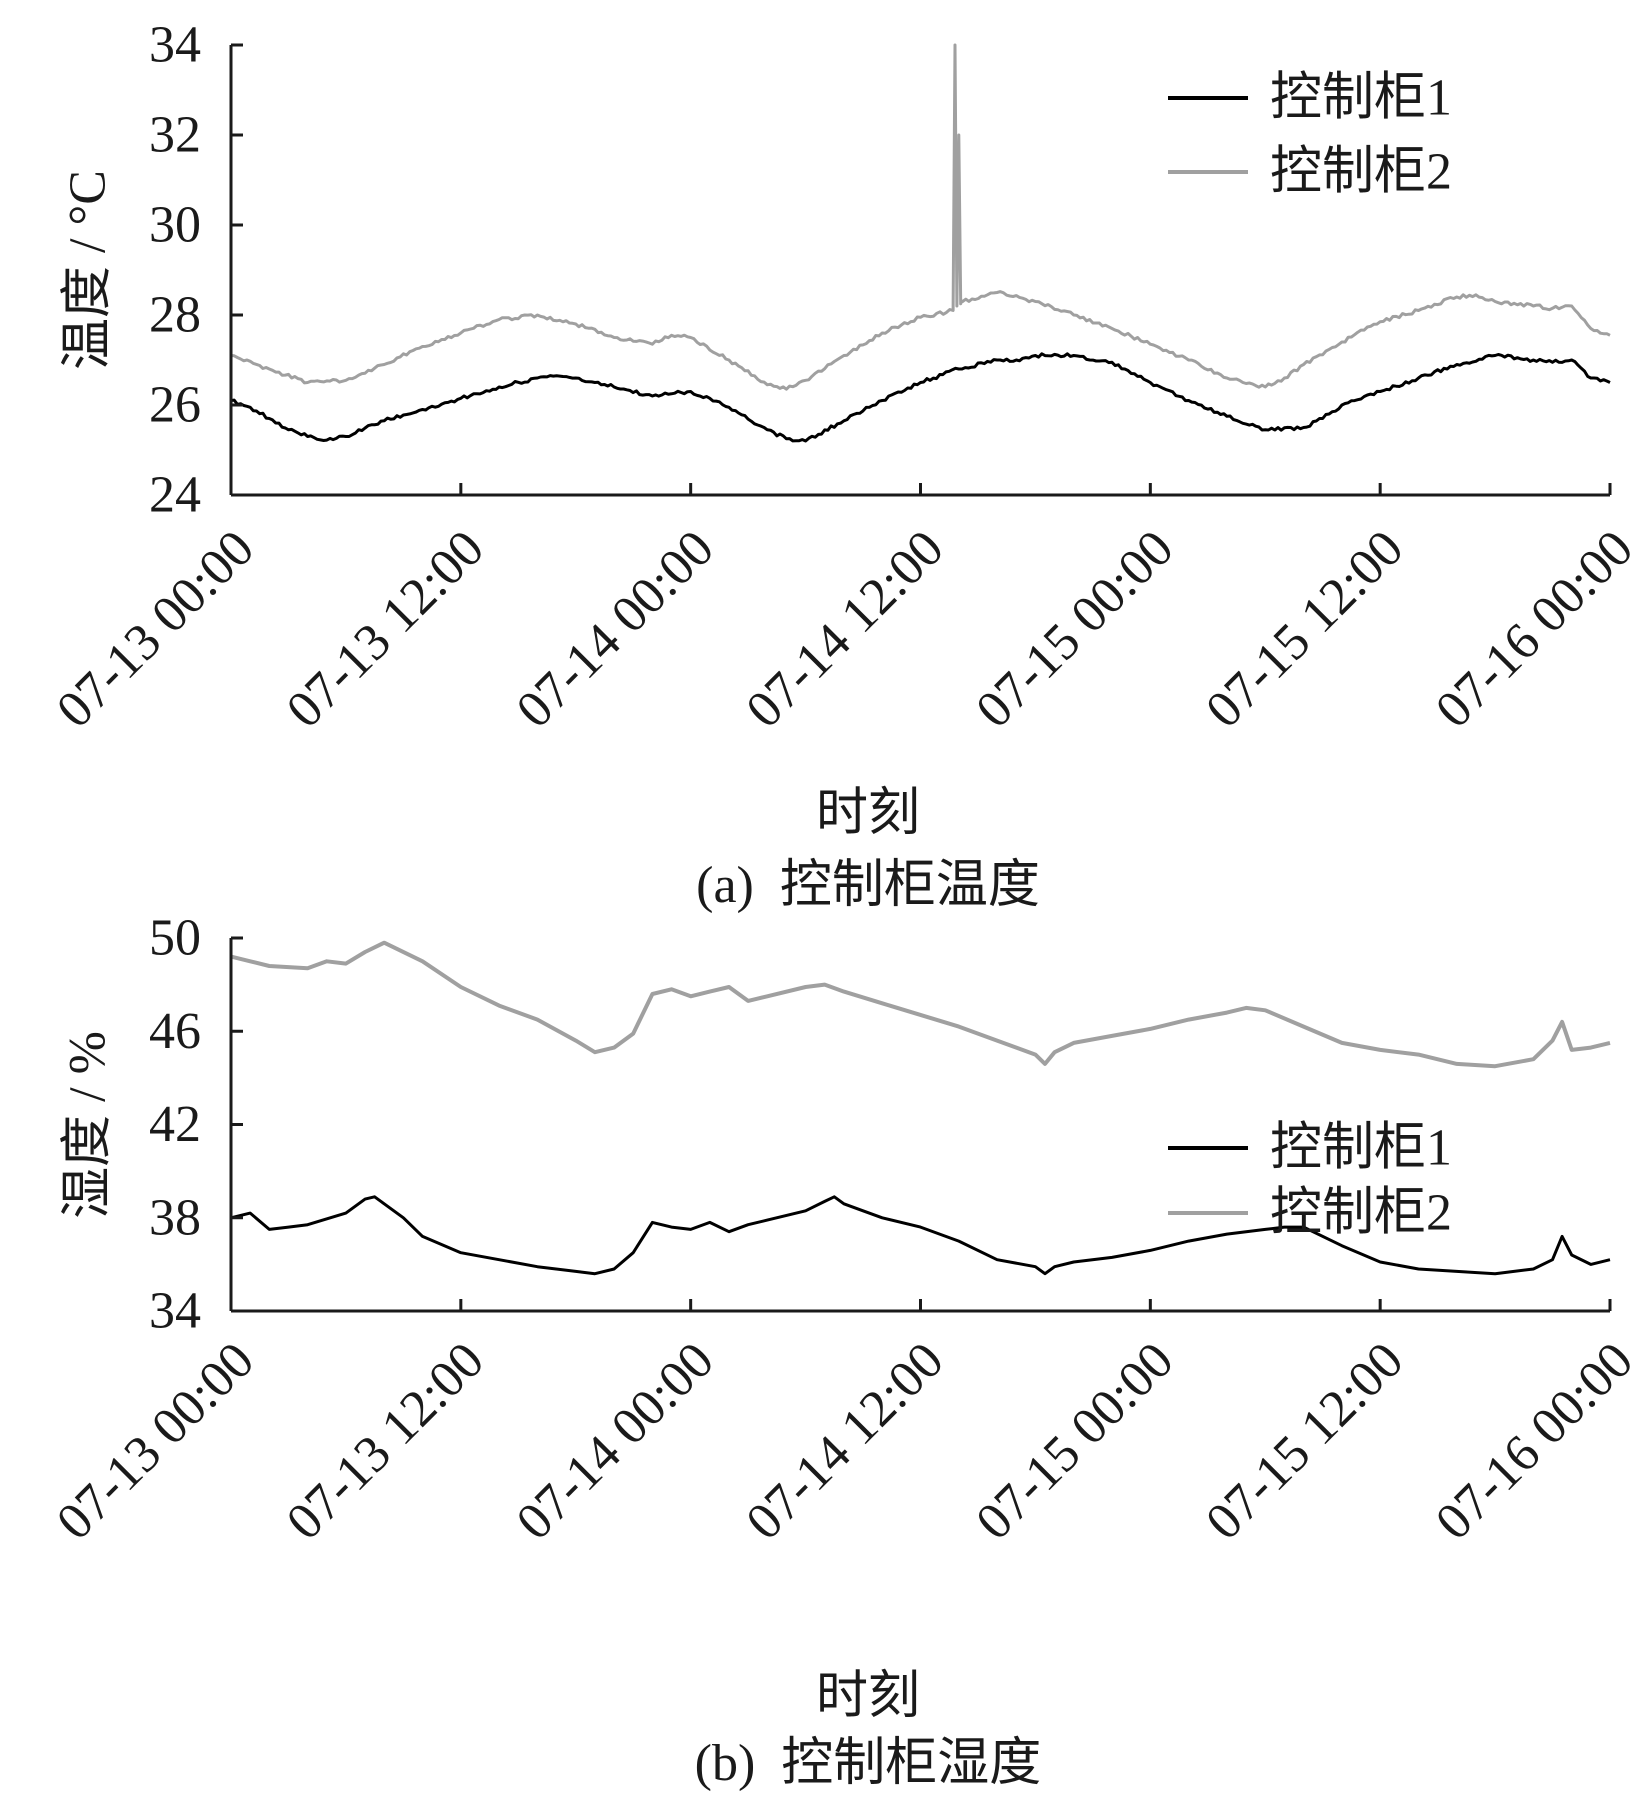 The image size is (1635, 1796). I want to click on b-legend-label-1: 控制柜1, so click(1361, 1148).